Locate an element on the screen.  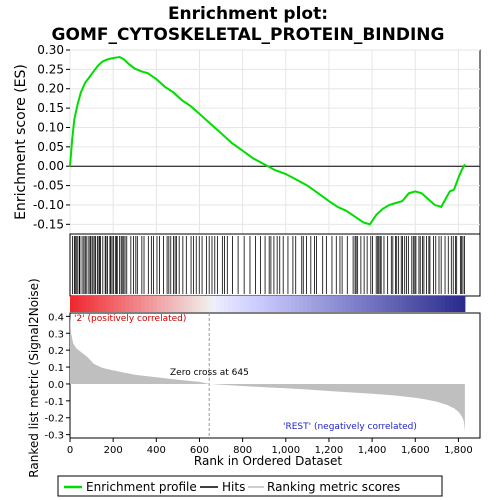
metric-axis-label: Ranked list metric (Signal2Noise) is located at coordinates (34, 377).